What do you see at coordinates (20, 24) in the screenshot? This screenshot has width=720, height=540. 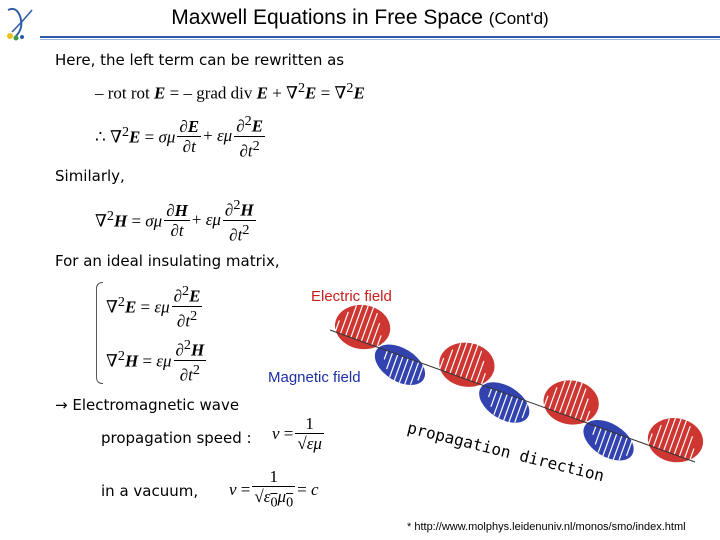 I see `institution-logo` at bounding box center [20, 24].